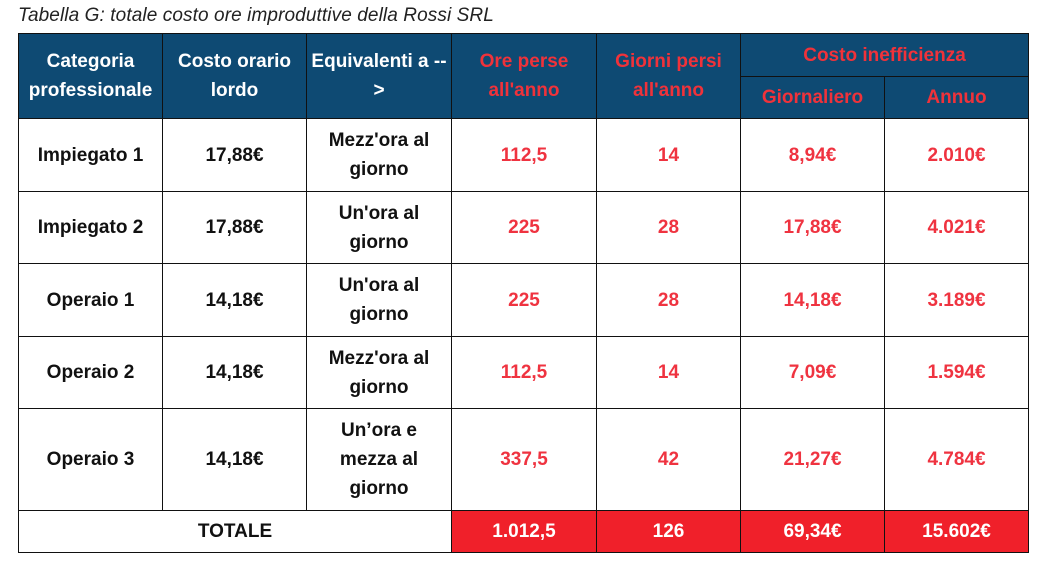  I want to click on total-row: TOTALE 1.012,5 126 69,34€ 15.602€, so click(524, 531).